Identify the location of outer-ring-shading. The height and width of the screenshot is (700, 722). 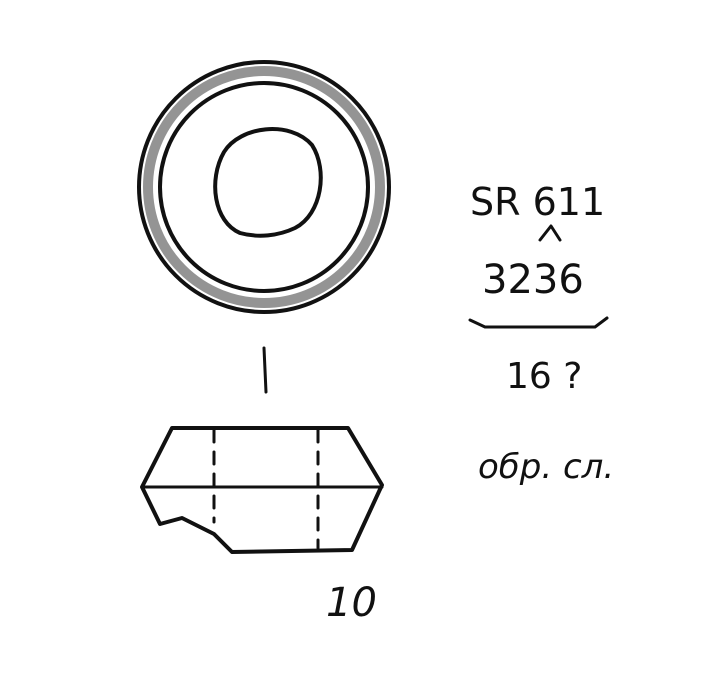
(264, 187).